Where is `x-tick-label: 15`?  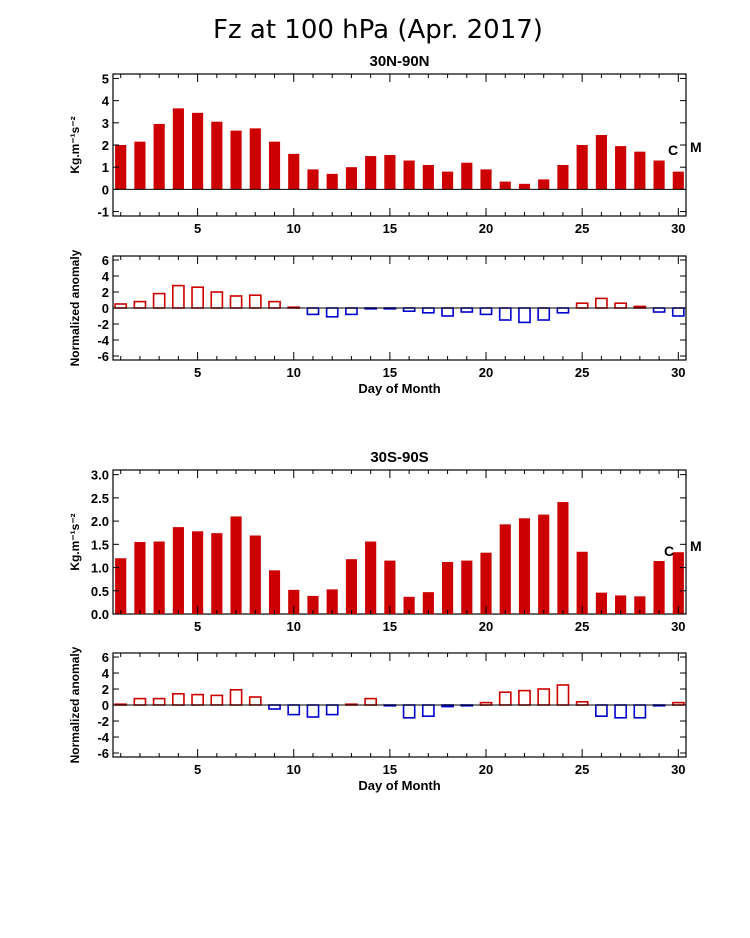
x-tick-label: 15 is located at coordinates (390, 372).